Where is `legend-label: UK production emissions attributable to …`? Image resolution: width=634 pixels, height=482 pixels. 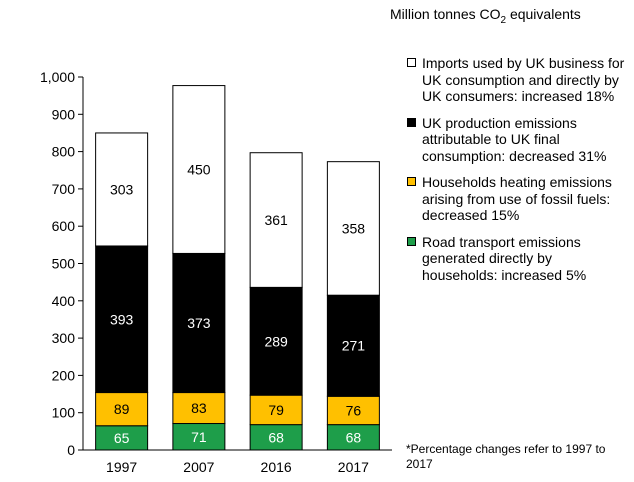
legend-label: UK production emissions attributable to … is located at coordinates (514, 139).